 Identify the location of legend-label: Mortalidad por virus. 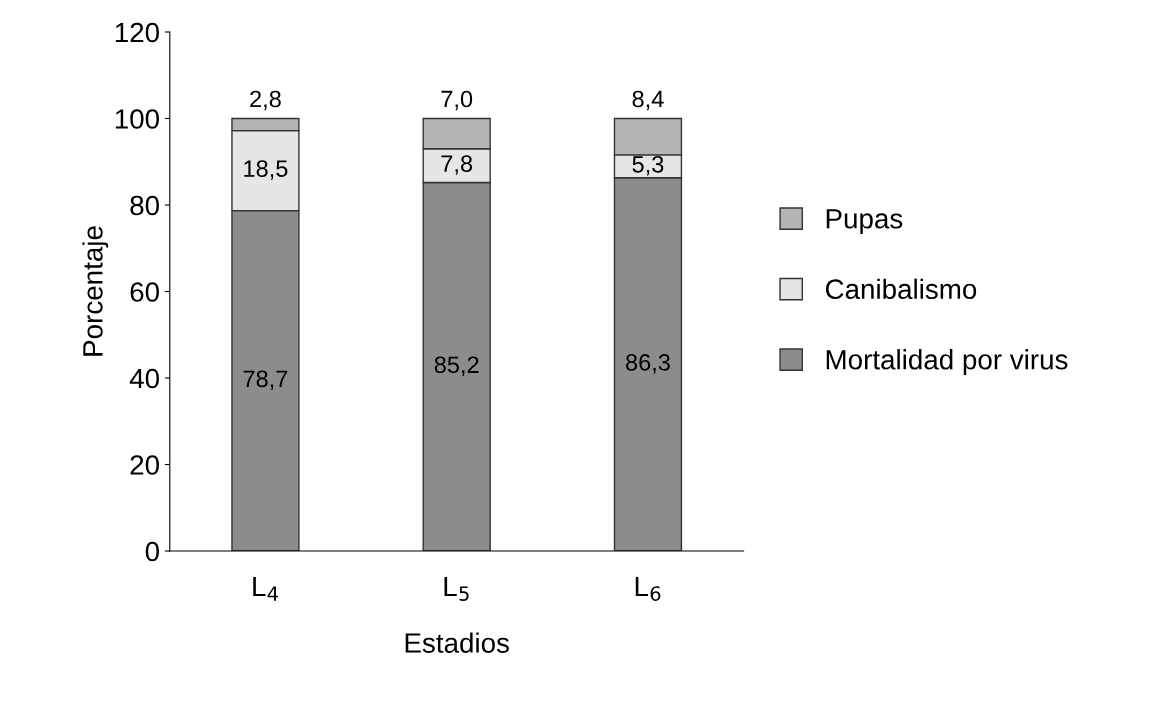
(947, 362).